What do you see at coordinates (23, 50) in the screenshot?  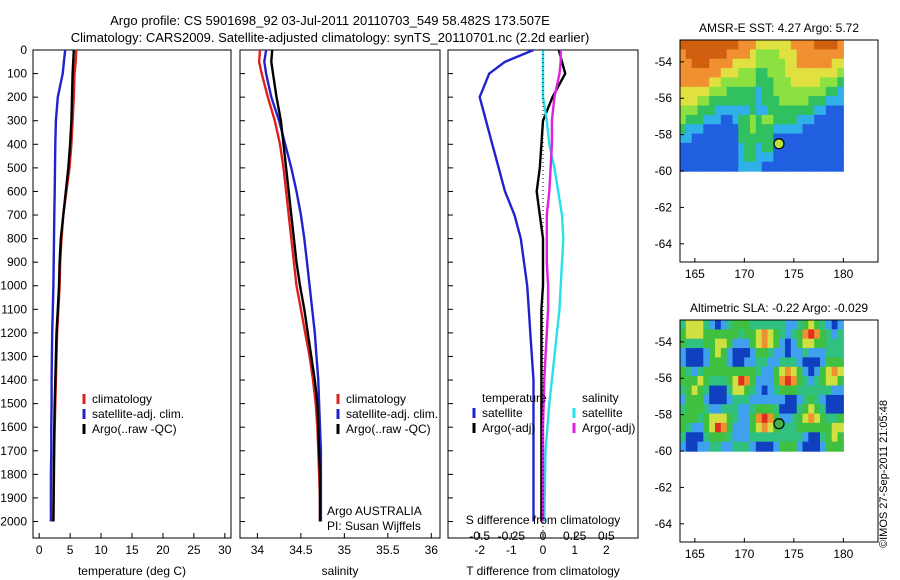 I see `depth-tick-label: 0` at bounding box center [23, 50].